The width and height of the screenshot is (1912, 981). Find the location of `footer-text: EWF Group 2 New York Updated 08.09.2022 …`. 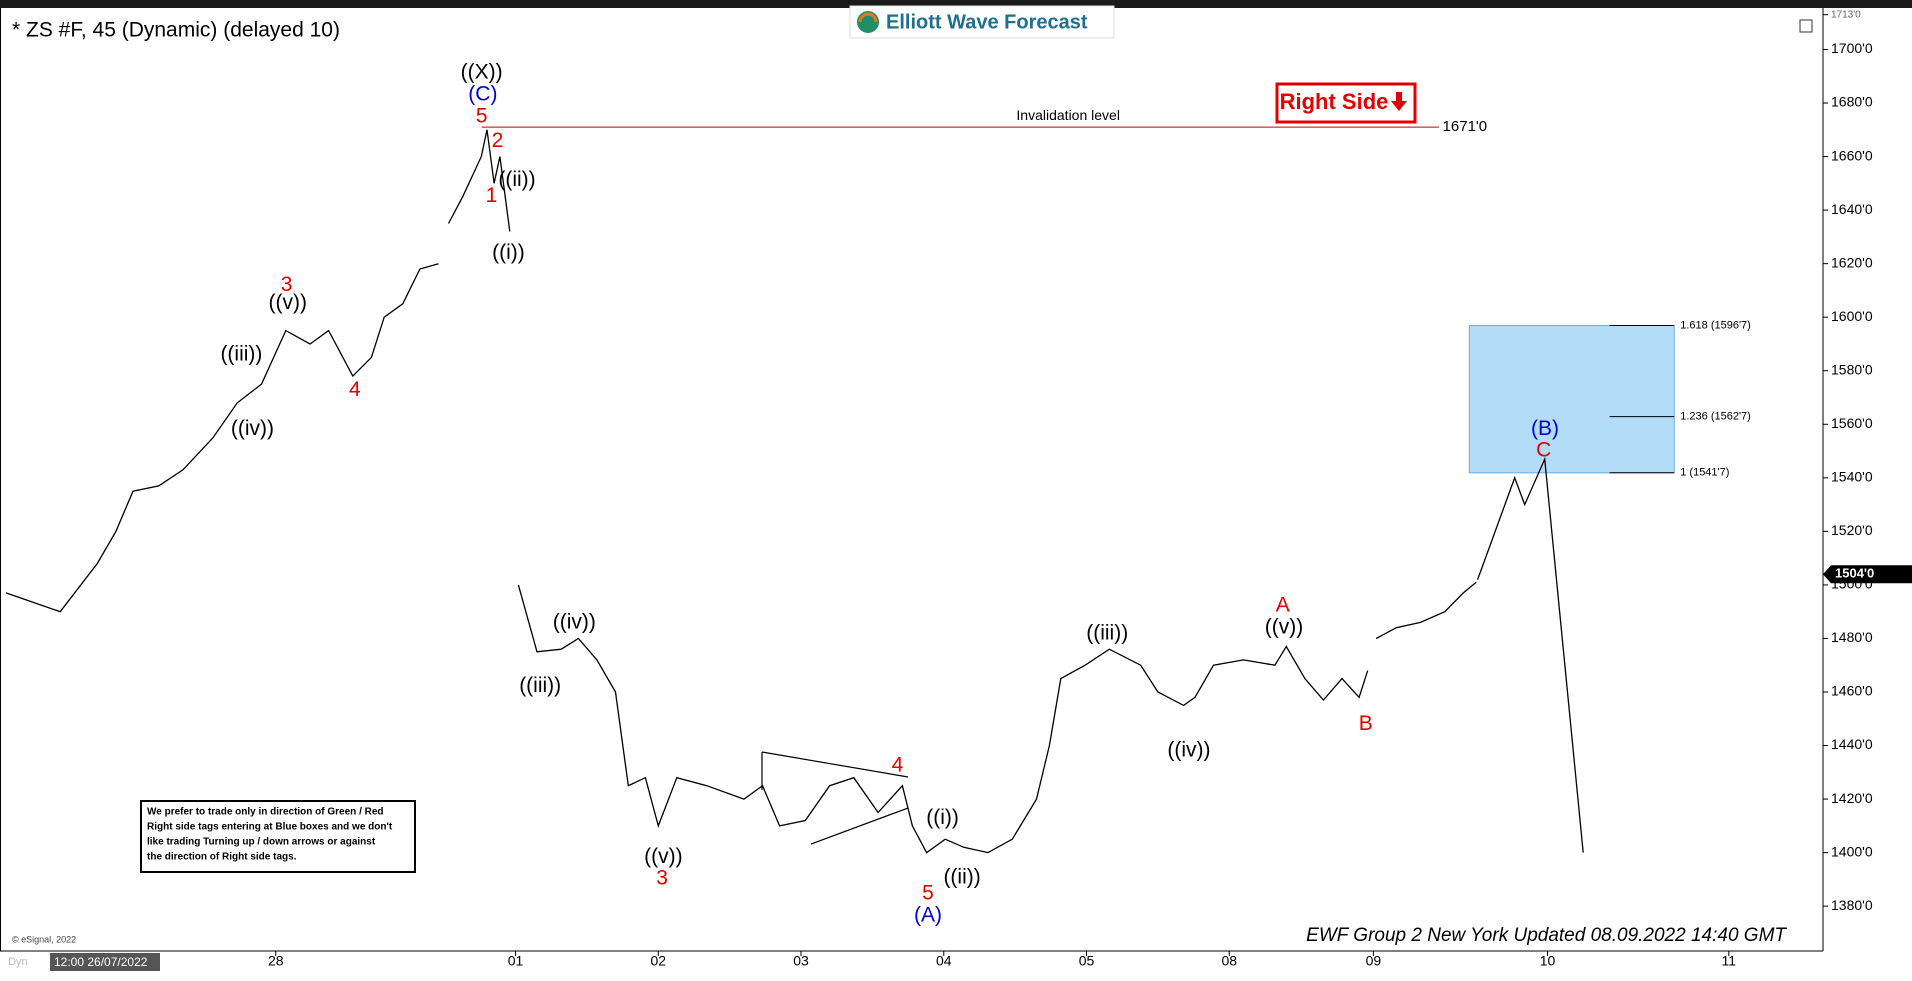

footer-text: EWF Group 2 New York Updated 08.09.2022 … is located at coordinates (1546, 935).